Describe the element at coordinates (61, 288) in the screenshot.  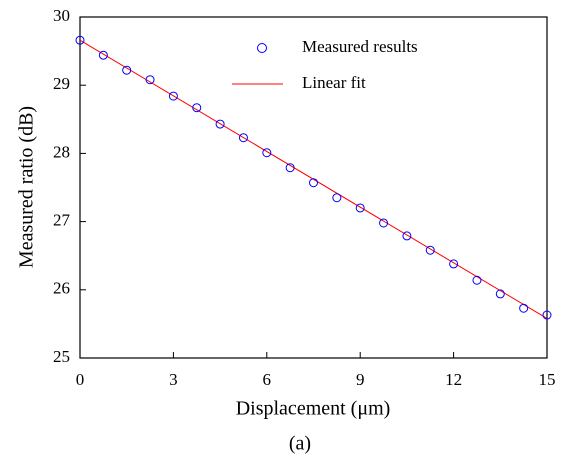
I see `y-tick-label: 26` at that location.